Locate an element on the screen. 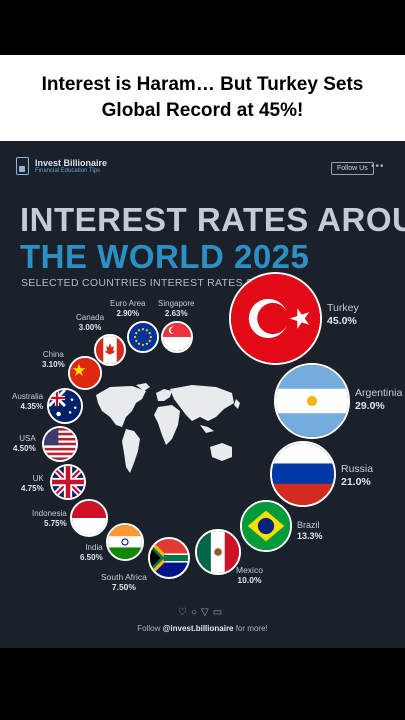  mexico-flag-icon is located at coordinates (218, 552).